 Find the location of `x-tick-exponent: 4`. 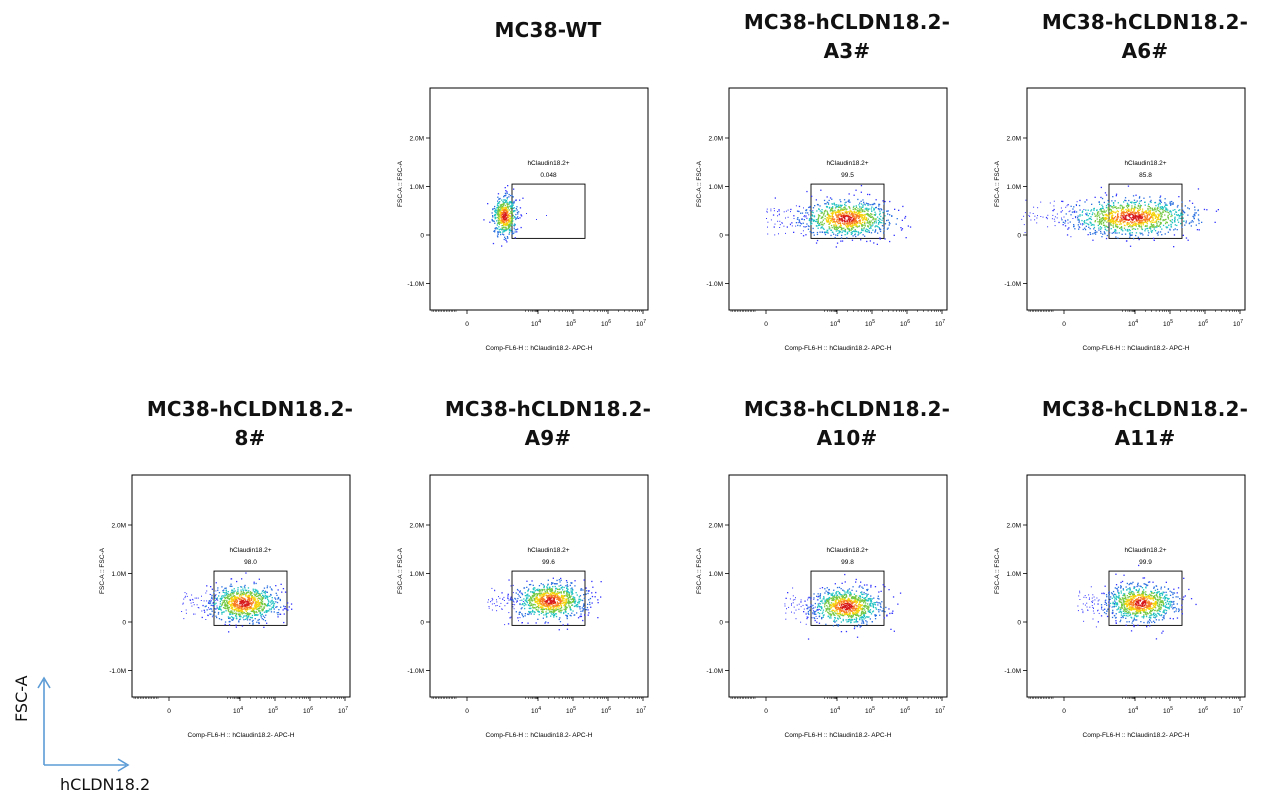

x-tick-exponent: 4 is located at coordinates (1136, 322).